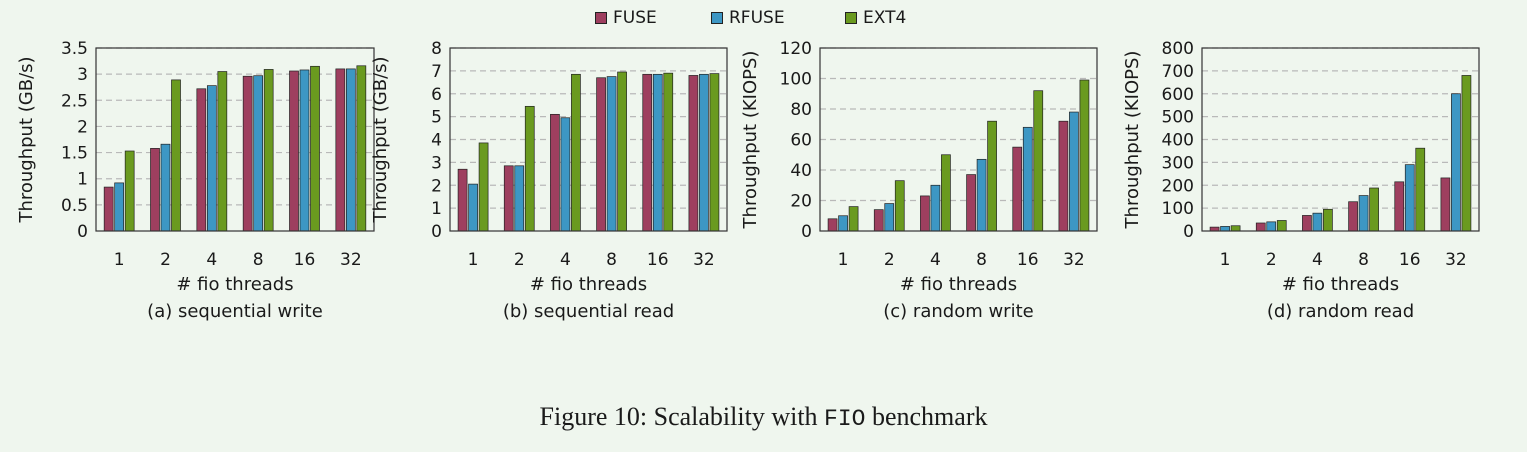 This screenshot has height=452, width=1527. I want to click on y-tick-label: 5, so click(436, 118).